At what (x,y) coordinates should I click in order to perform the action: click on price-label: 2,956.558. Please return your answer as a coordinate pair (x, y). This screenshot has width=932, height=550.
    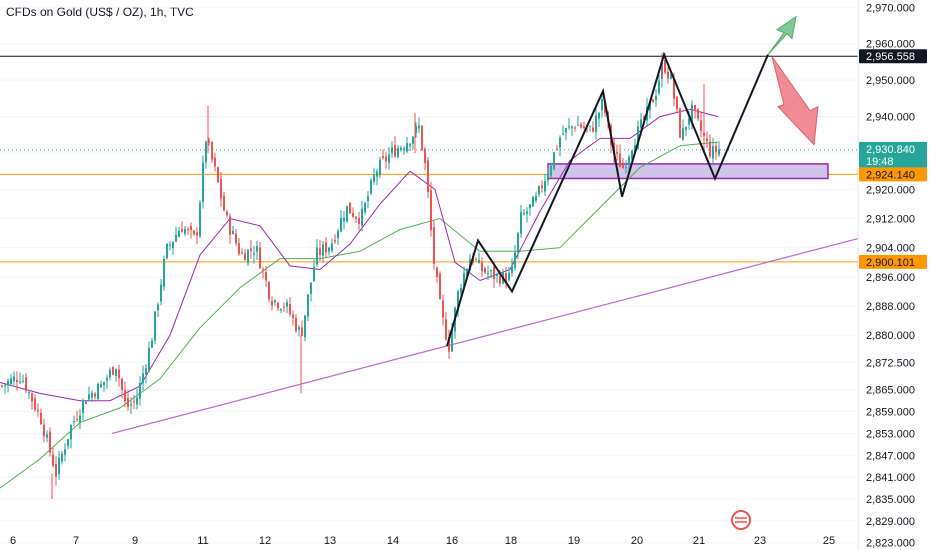
    Looking at the image, I should click on (890, 57).